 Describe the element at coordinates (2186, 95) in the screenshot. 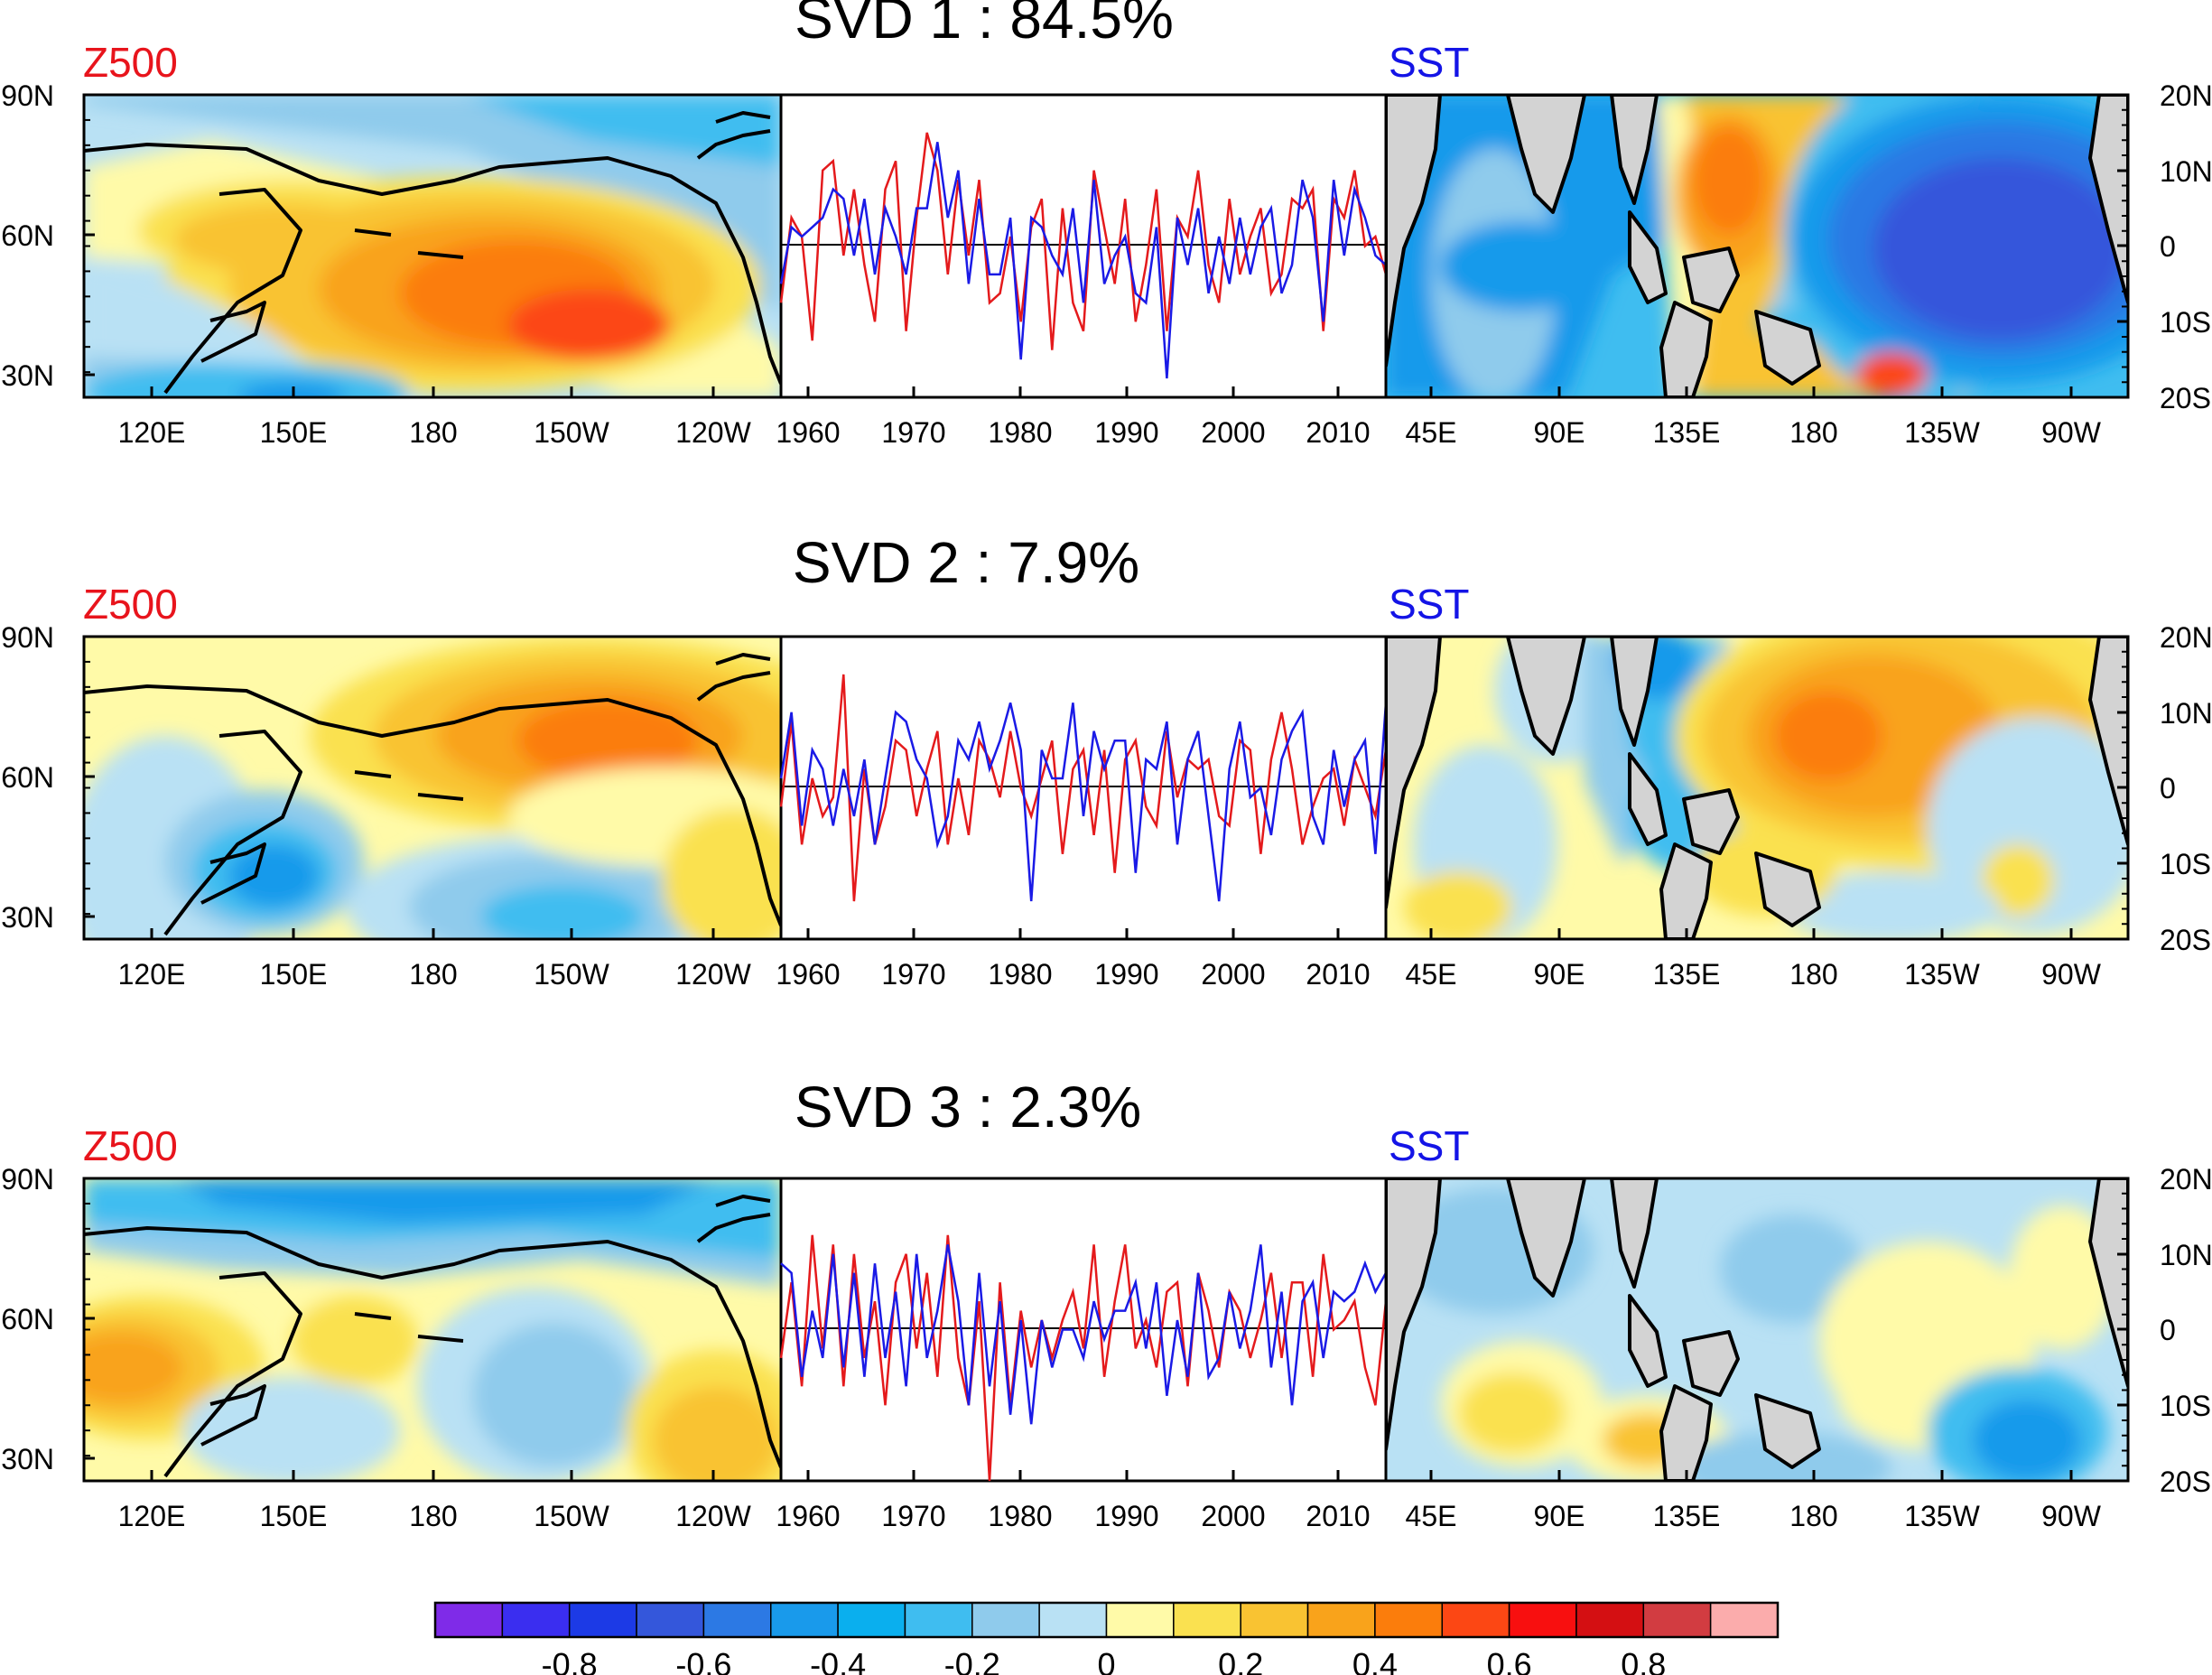

I see `svd1-right-lat-label: 20N` at that location.